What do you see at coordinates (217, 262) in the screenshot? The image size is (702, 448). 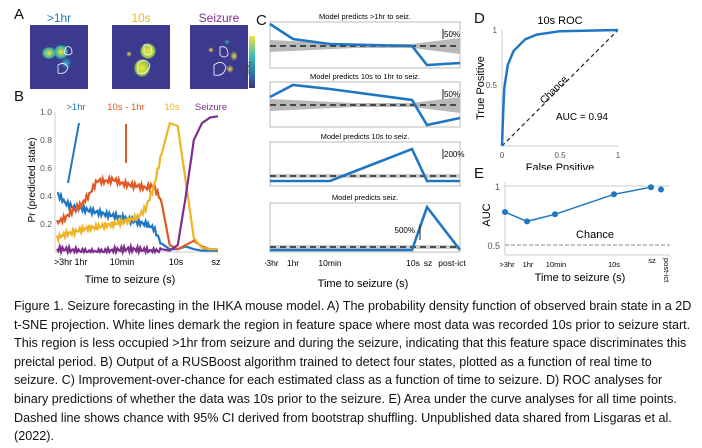 I see `b-xtick: sz` at bounding box center [217, 262].